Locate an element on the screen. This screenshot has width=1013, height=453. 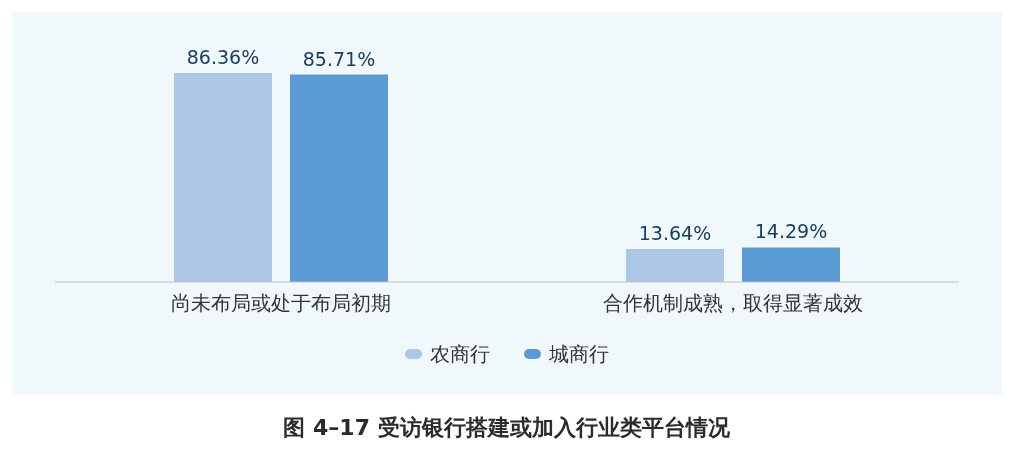
data-label: 86.36% is located at coordinates (223, 57).